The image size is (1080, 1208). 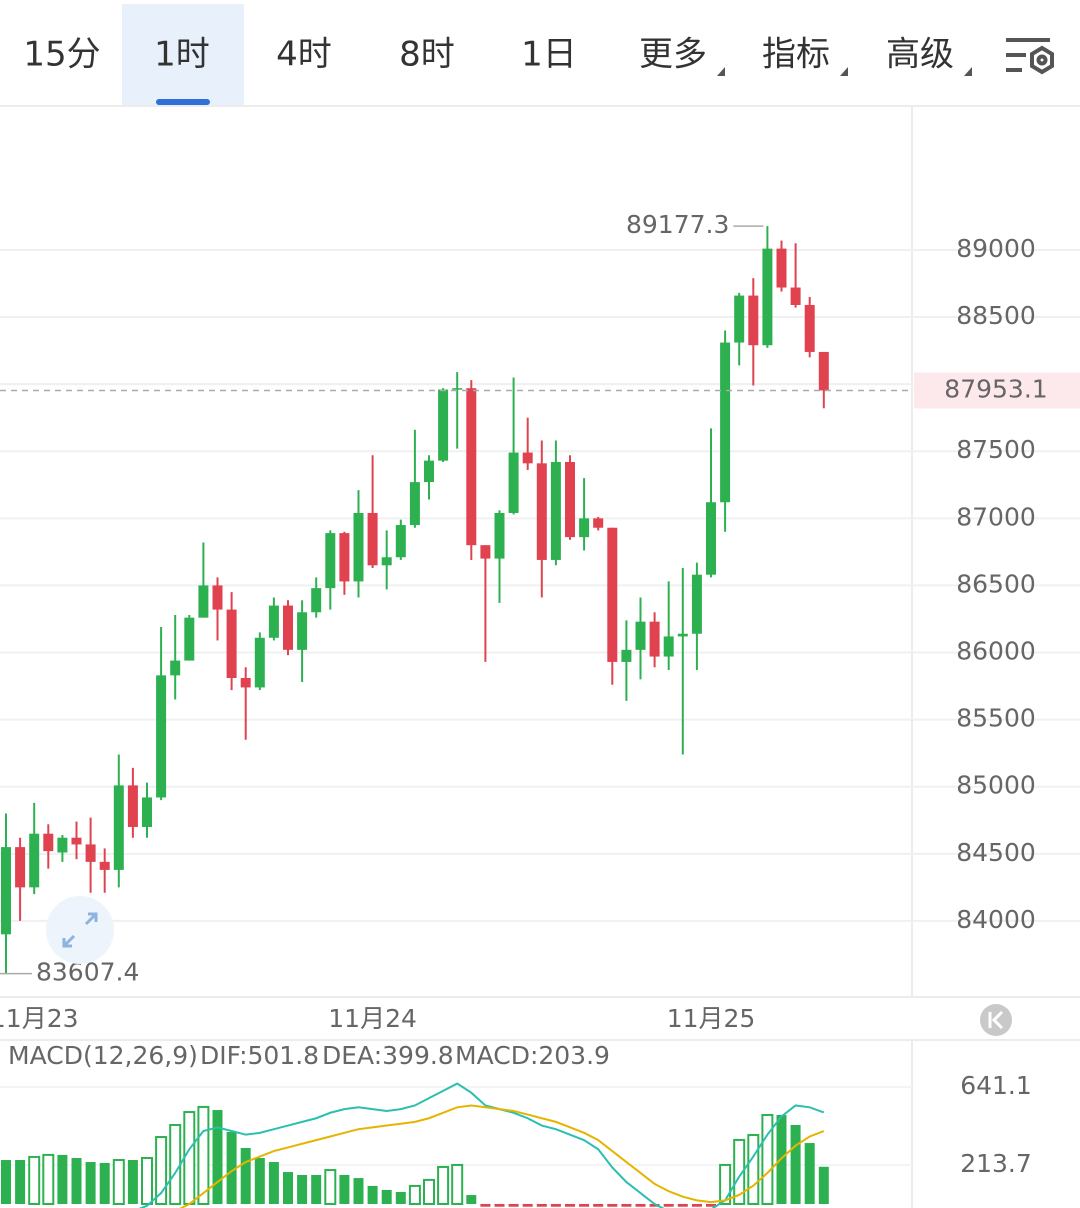 What do you see at coordinates (183, 102) in the screenshot?
I see `active-tab-underline` at bounding box center [183, 102].